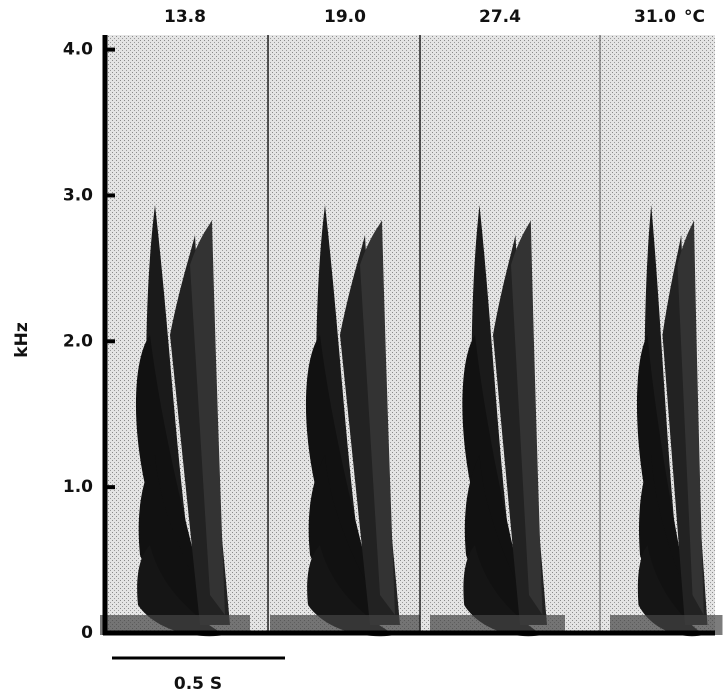  What do you see at coordinates (198, 682) in the screenshot?
I see `scale-bar-label: 0.5 S` at bounding box center [198, 682].